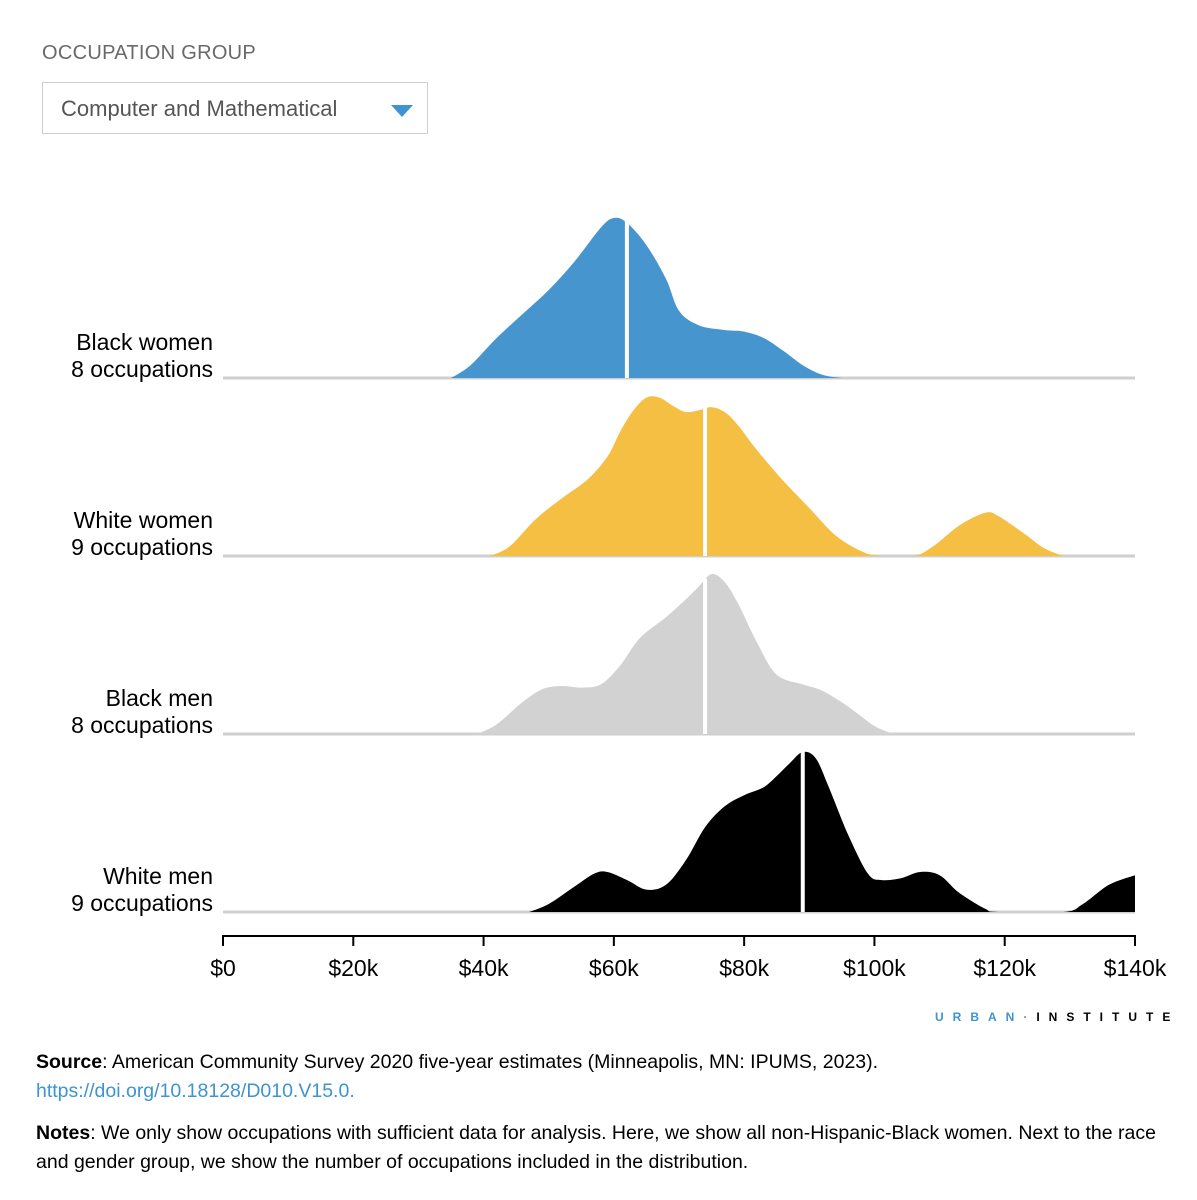 This screenshot has width=1197, height=1200. I want to click on white-women-density-area, so click(777, 476).